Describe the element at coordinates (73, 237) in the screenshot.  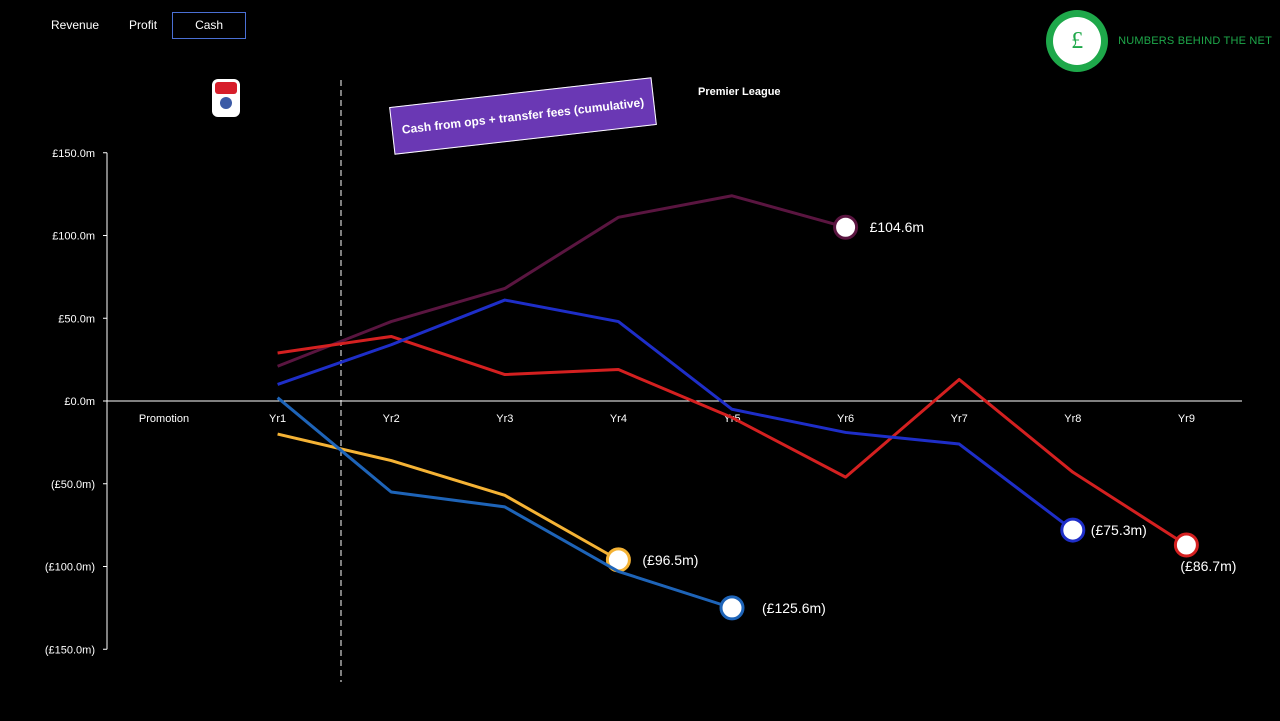
I see `y-tick-label: £100.0m` at that location.